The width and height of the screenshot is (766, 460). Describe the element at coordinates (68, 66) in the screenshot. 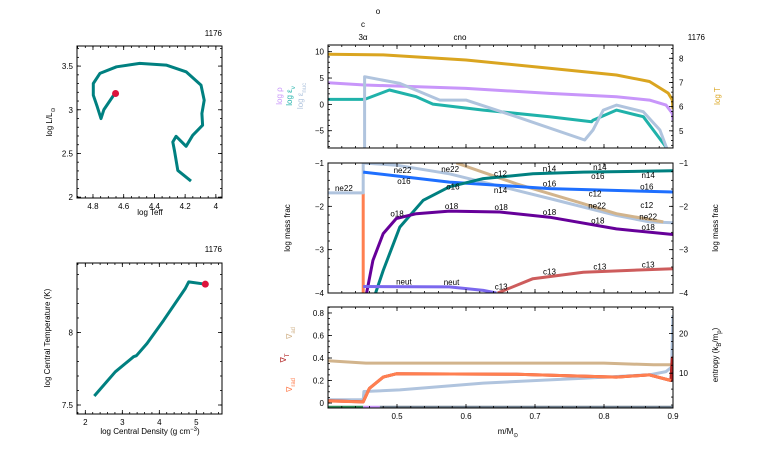

I see `y-tick-label: 3.5` at that location.